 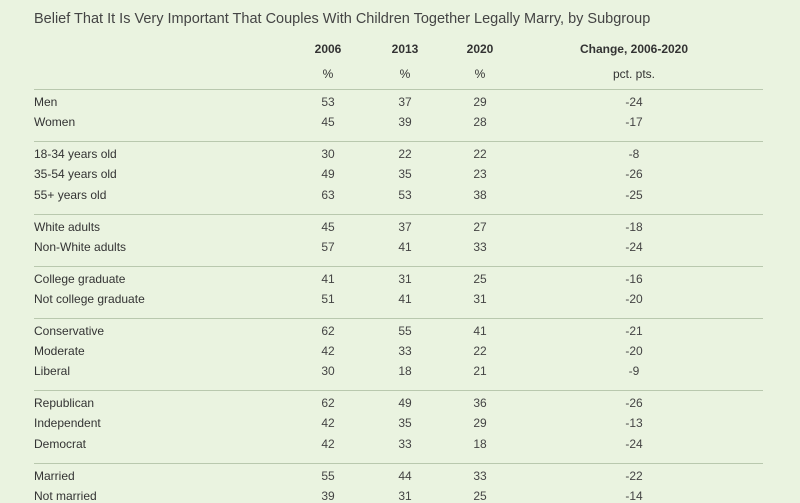 What do you see at coordinates (405, 475) in the screenshot?
I see `table-cell: 44` at bounding box center [405, 475].